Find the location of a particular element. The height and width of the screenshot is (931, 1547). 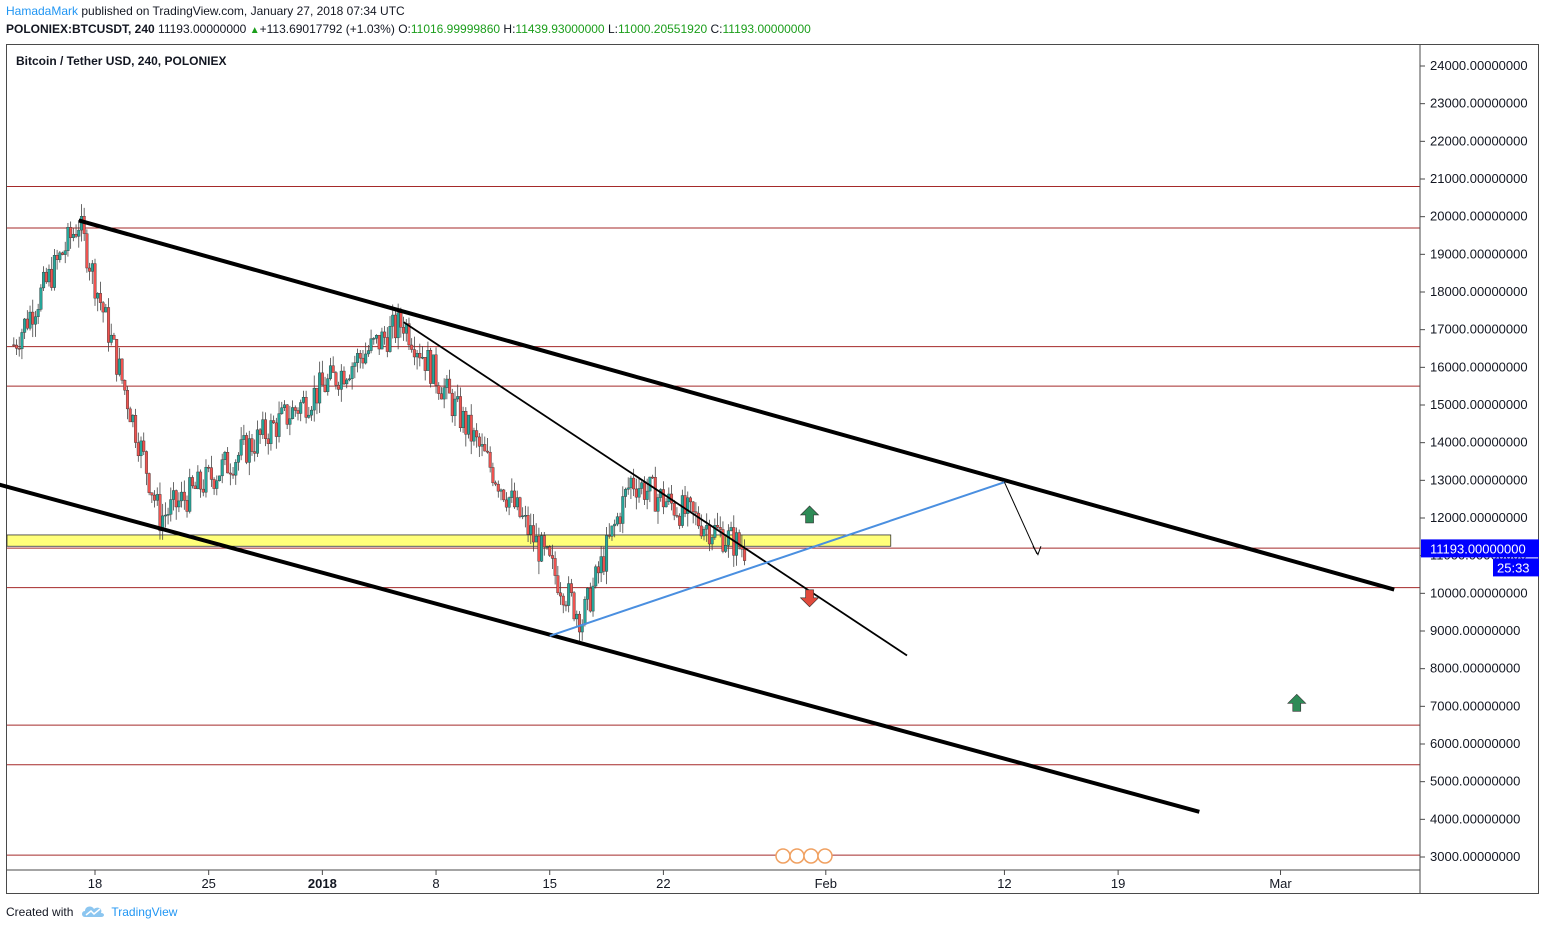

author-link: HamadaMark is located at coordinates (42, 11).